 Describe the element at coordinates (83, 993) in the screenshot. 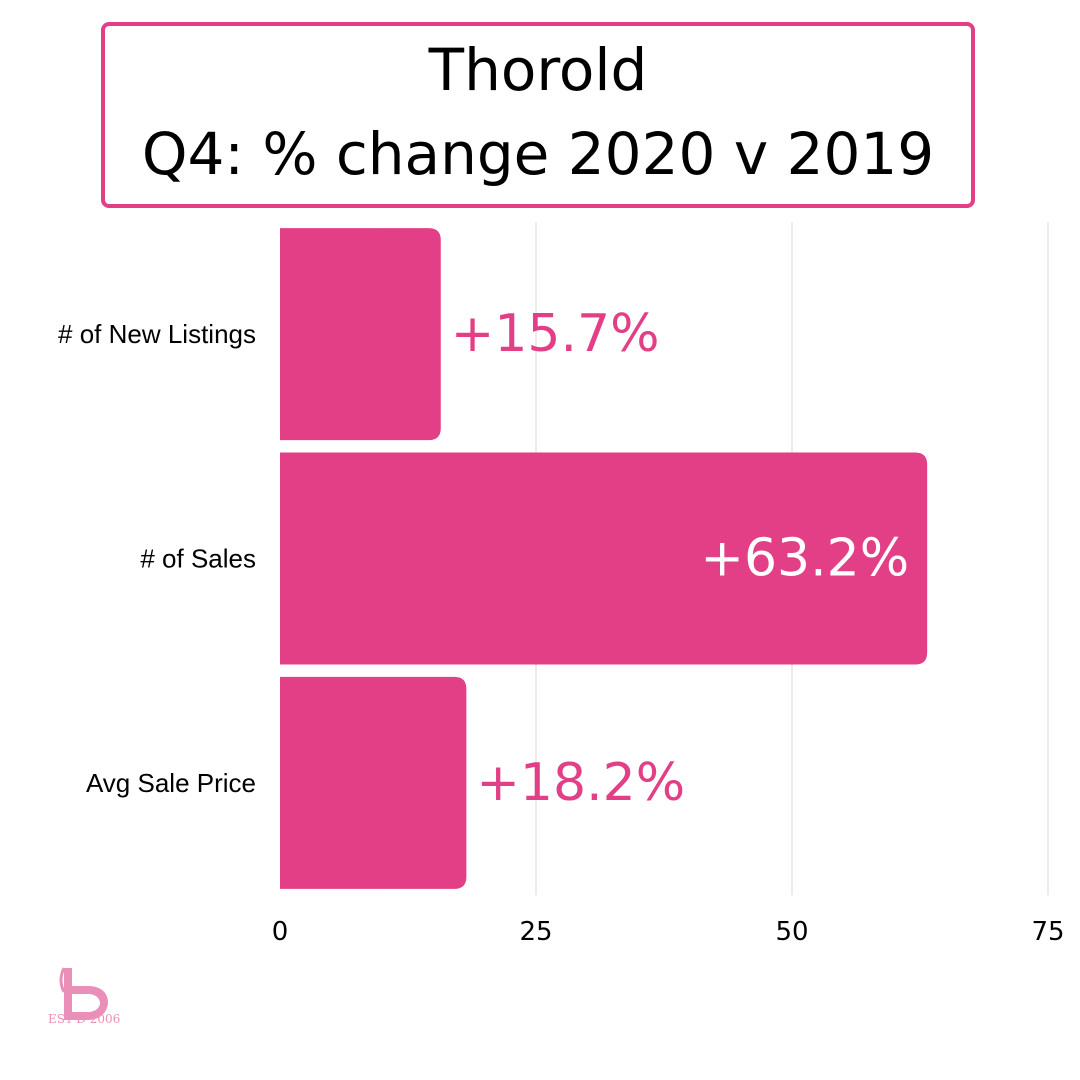

I see `logo-icon` at that location.